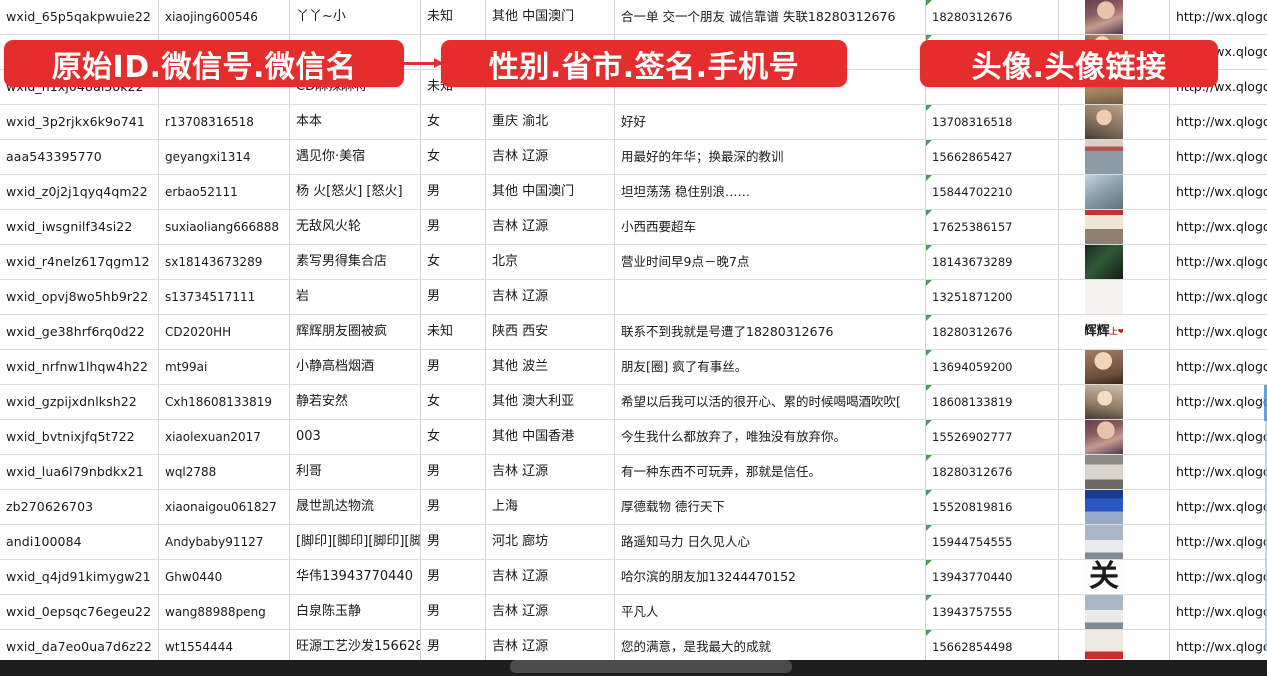  Describe the element at coordinates (1114, 577) in the screenshot. I see `cell-avatar: 关` at that location.